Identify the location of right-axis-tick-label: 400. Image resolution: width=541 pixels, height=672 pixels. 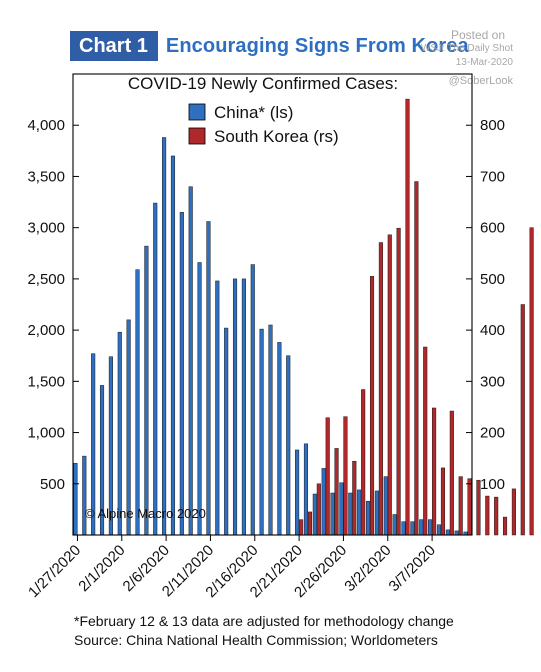
(492, 330).